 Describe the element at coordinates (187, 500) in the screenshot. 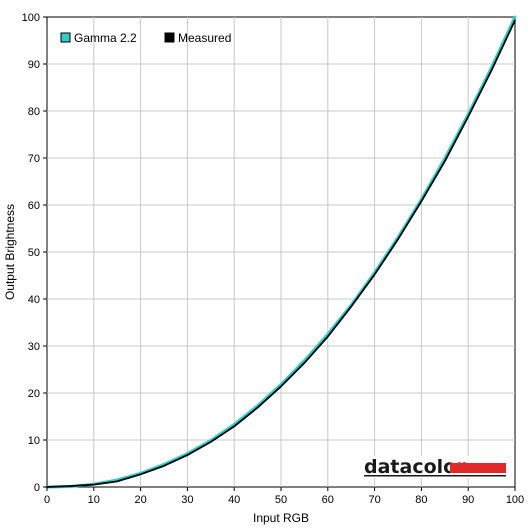

I see `x-tick-label: 30` at that location.